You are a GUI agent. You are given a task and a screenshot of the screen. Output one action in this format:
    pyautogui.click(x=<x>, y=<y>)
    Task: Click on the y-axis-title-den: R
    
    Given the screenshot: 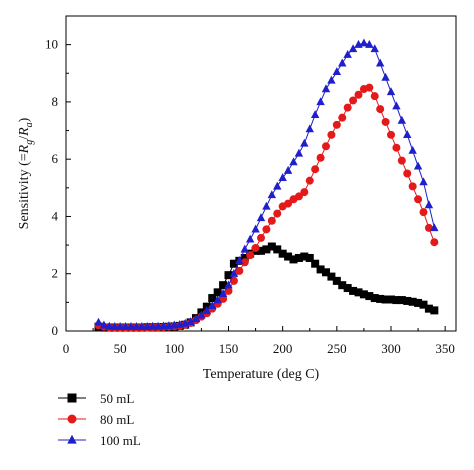 What is the action you would take?
    pyautogui.click(x=24, y=132)
    